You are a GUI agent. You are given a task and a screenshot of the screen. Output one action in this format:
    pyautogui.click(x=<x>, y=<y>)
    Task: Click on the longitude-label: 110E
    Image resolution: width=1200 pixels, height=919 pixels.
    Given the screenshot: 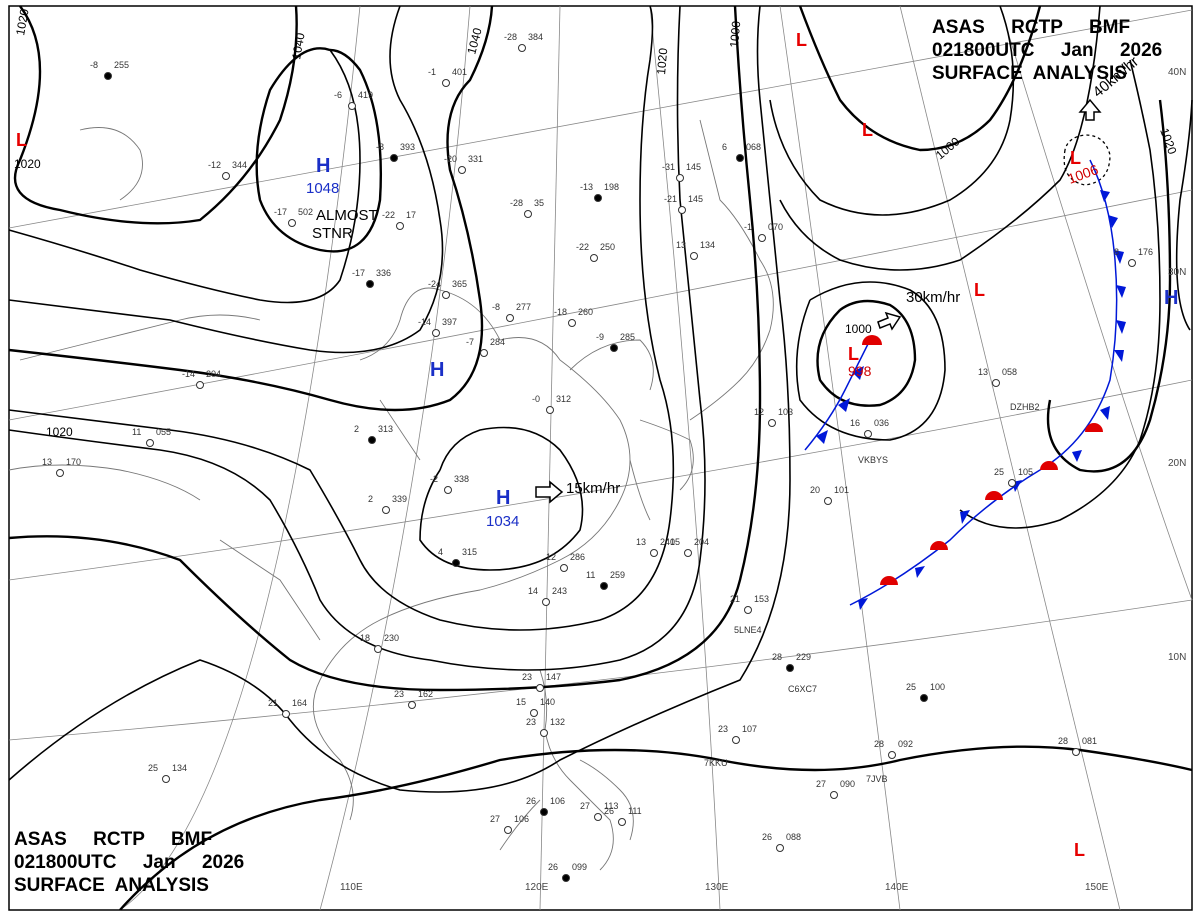 What is the action you would take?
    pyautogui.click(x=351, y=887)
    